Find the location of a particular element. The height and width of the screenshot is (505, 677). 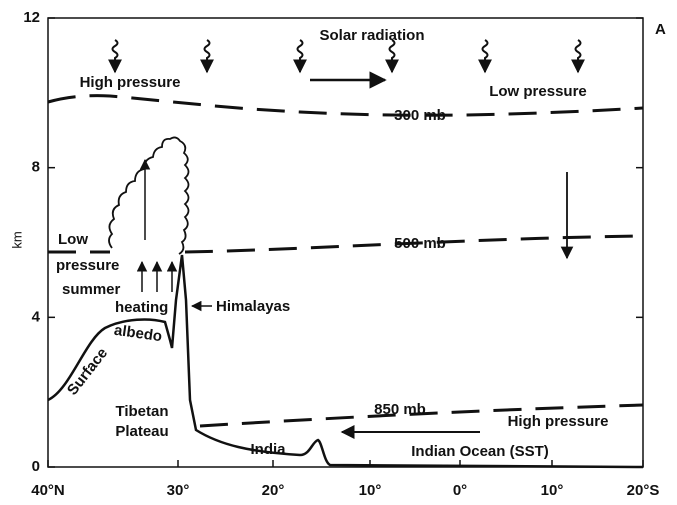

label: Plateau is located at coordinates (141, 431).